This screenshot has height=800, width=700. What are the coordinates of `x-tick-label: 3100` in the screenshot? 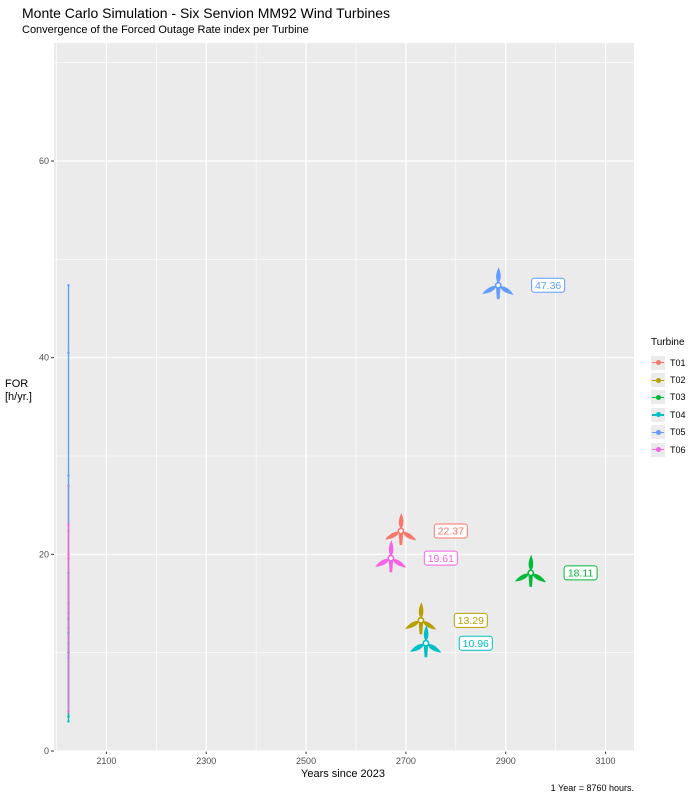 It's located at (606, 761).